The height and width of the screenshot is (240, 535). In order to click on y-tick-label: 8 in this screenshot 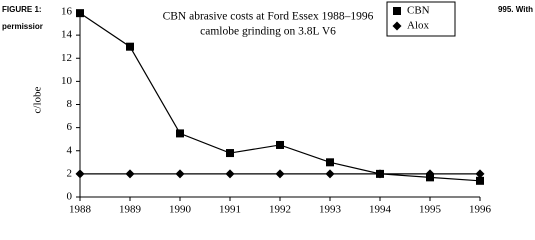, I will do `click(70, 104)`.